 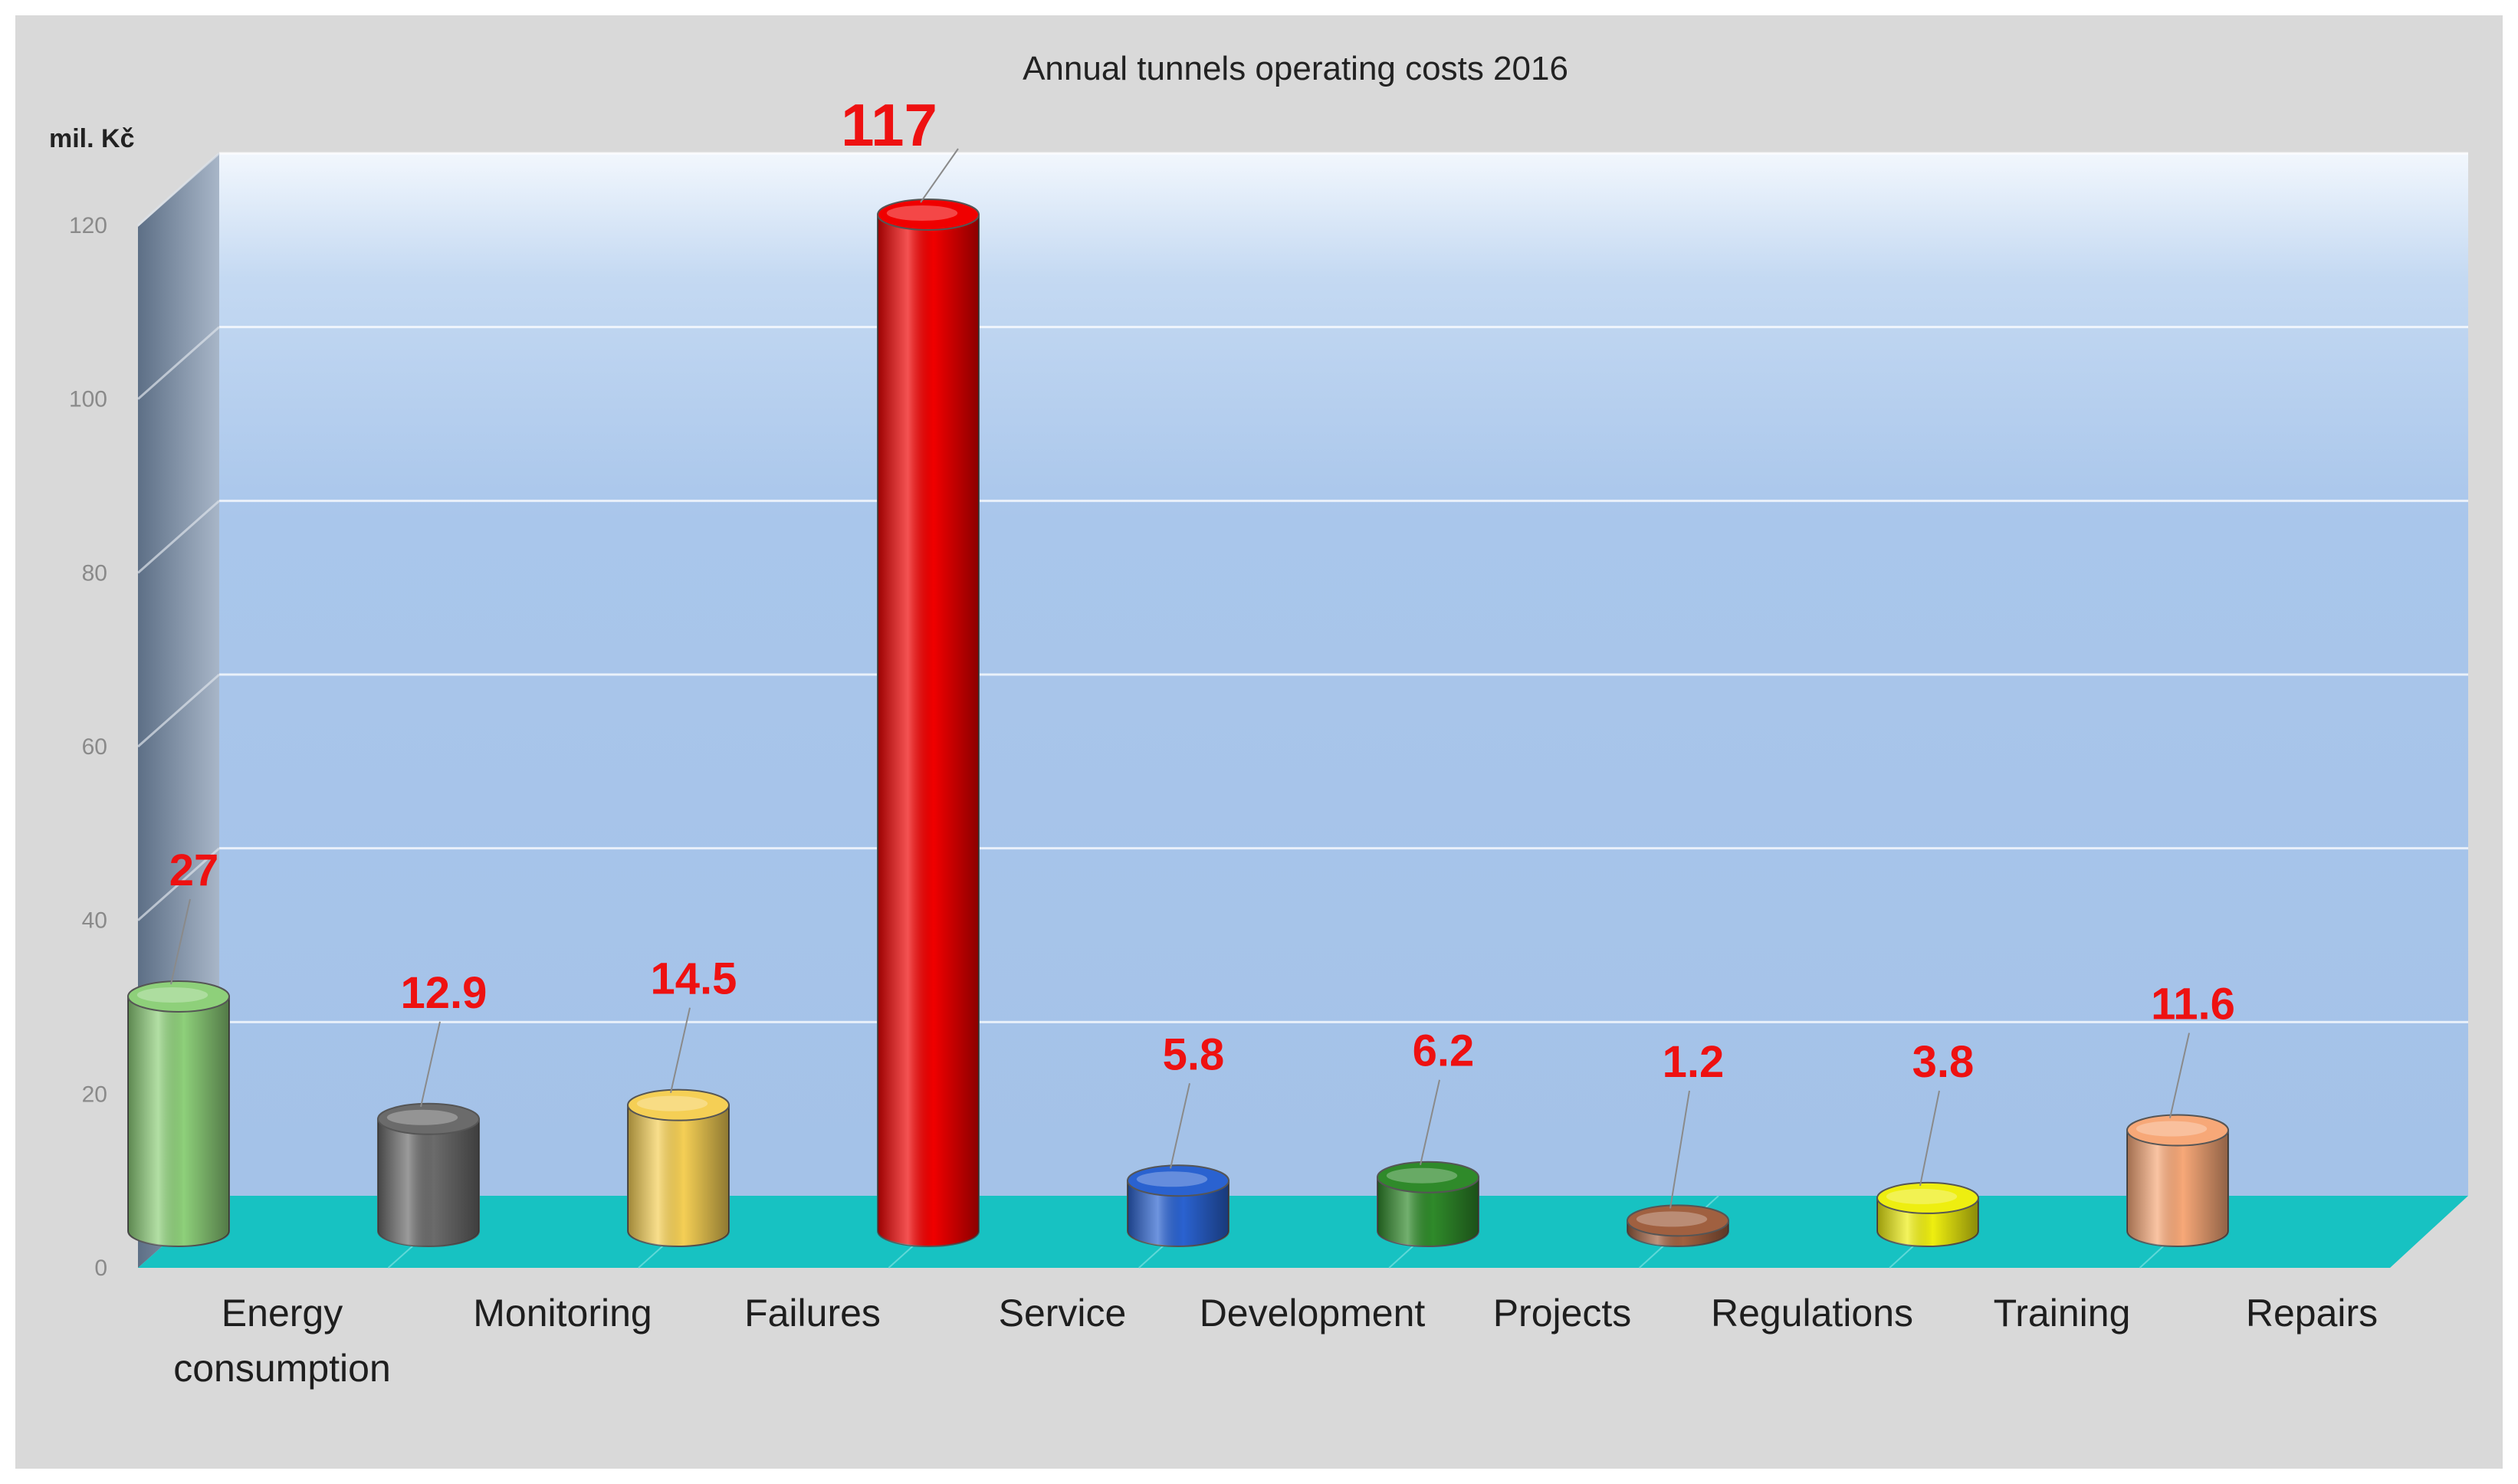 I want to click on data-label: 117, so click(x=889, y=125).